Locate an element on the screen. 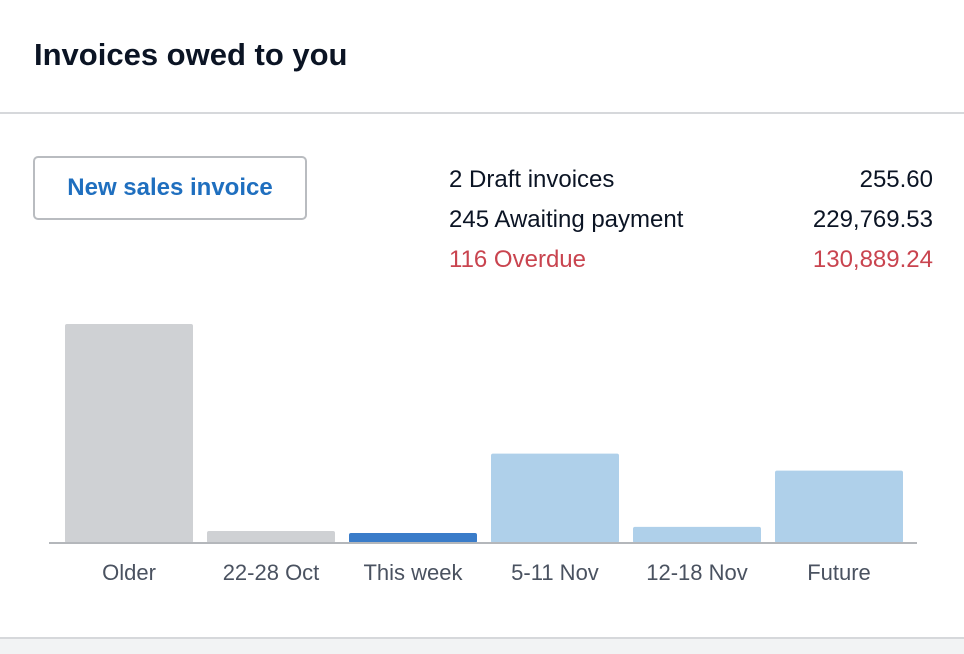 This screenshot has height=654, width=964. category-label: 12-18 Nov is located at coordinates (697, 572).